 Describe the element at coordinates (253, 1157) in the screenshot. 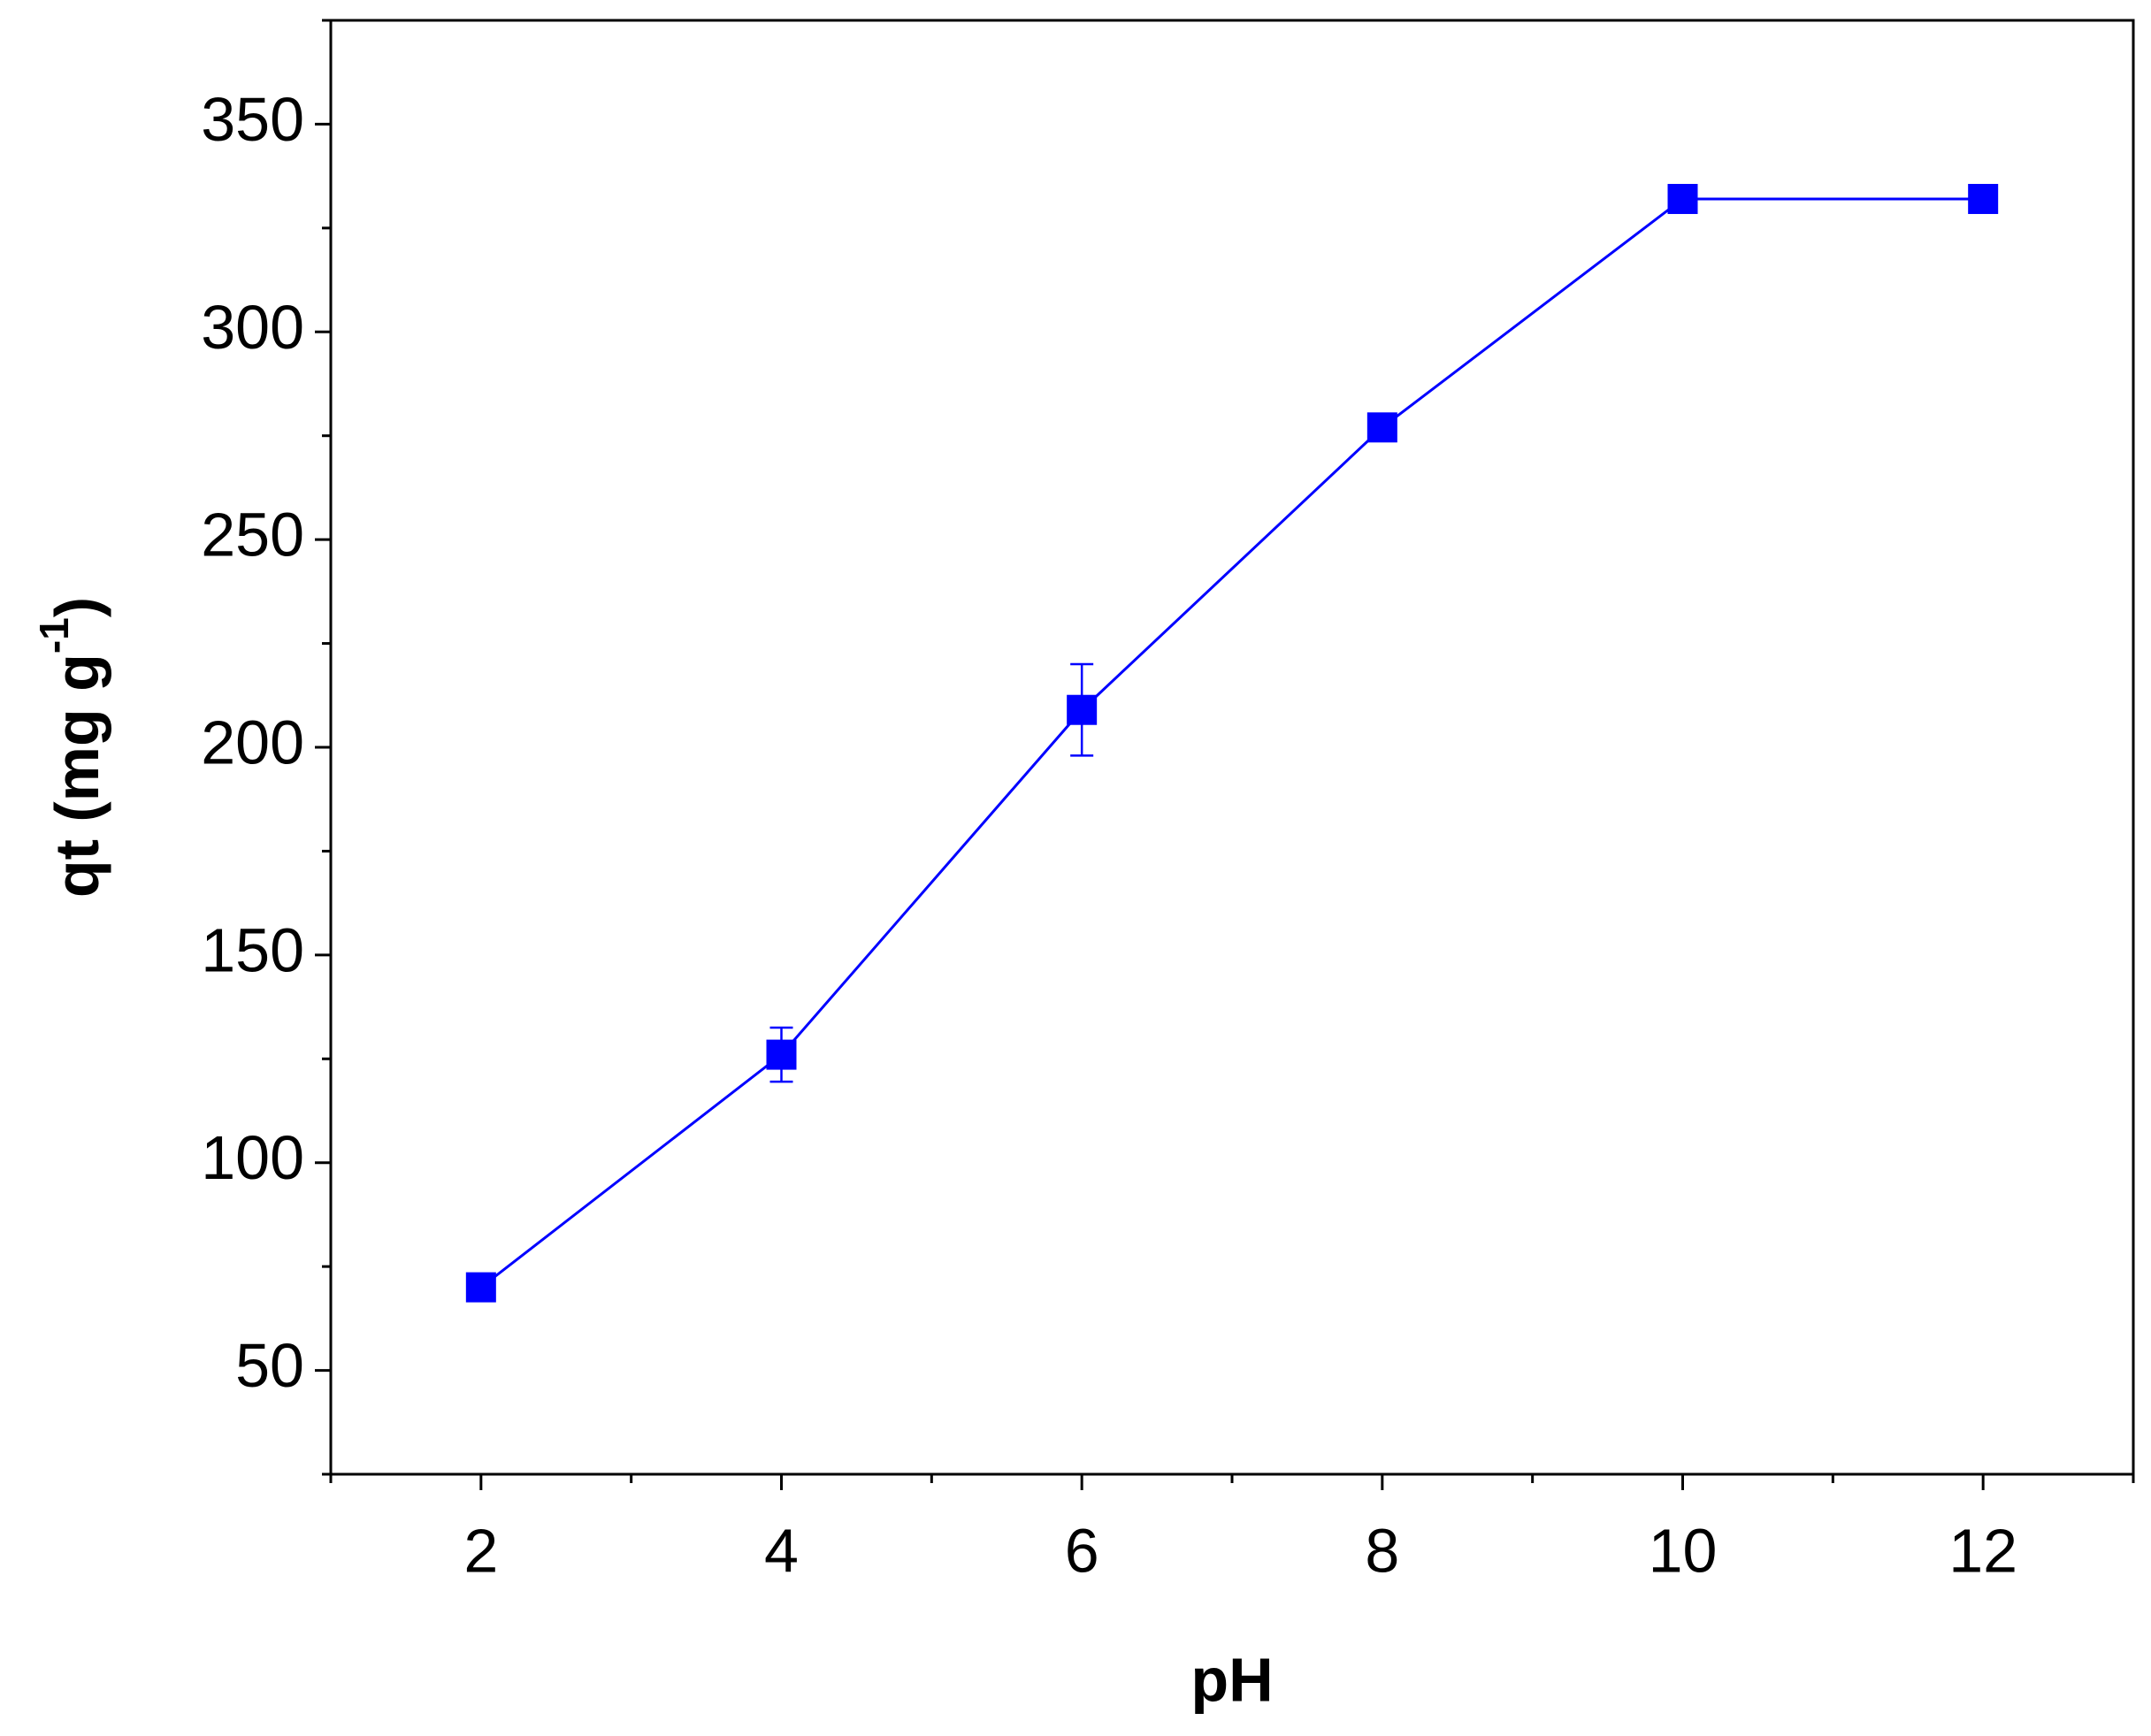

I see `y-tick-label: 100` at that location.